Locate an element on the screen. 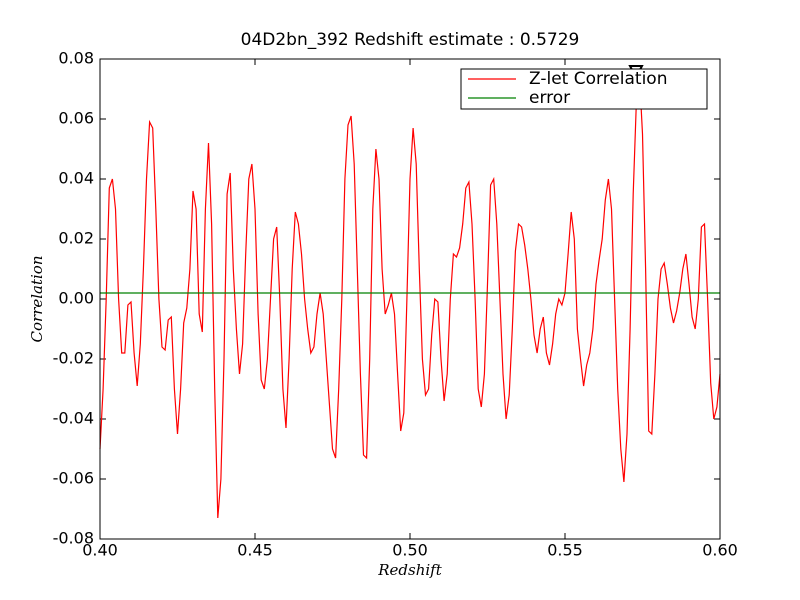  y-tick-label: 0.02 is located at coordinates (76, 238).